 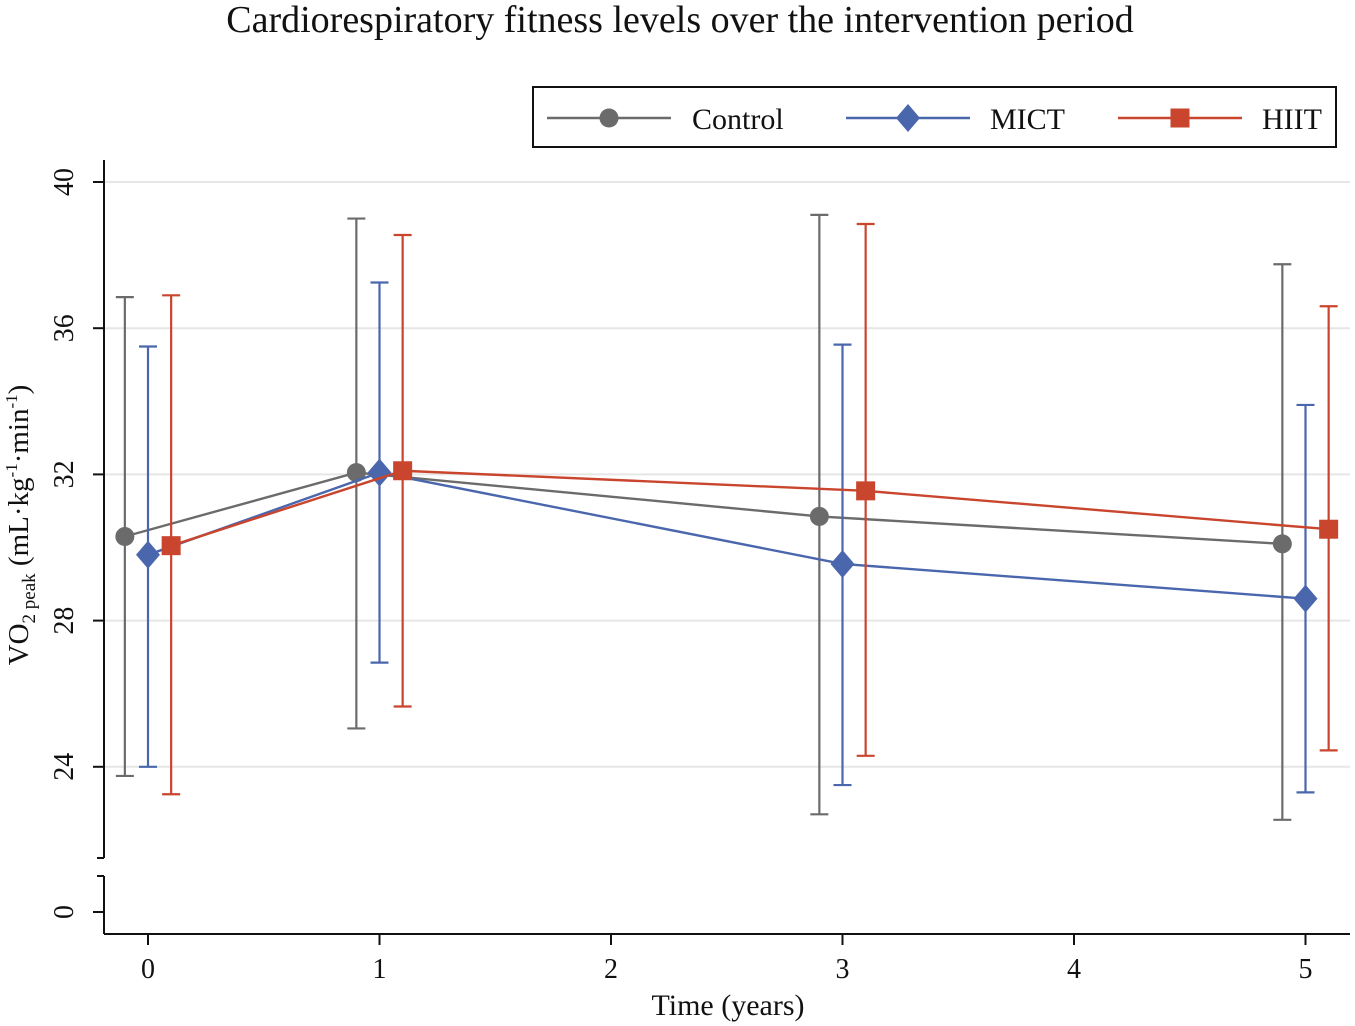 What do you see at coordinates (727, 1005) in the screenshot?
I see `x-axis-label: Time (years)` at bounding box center [727, 1005].